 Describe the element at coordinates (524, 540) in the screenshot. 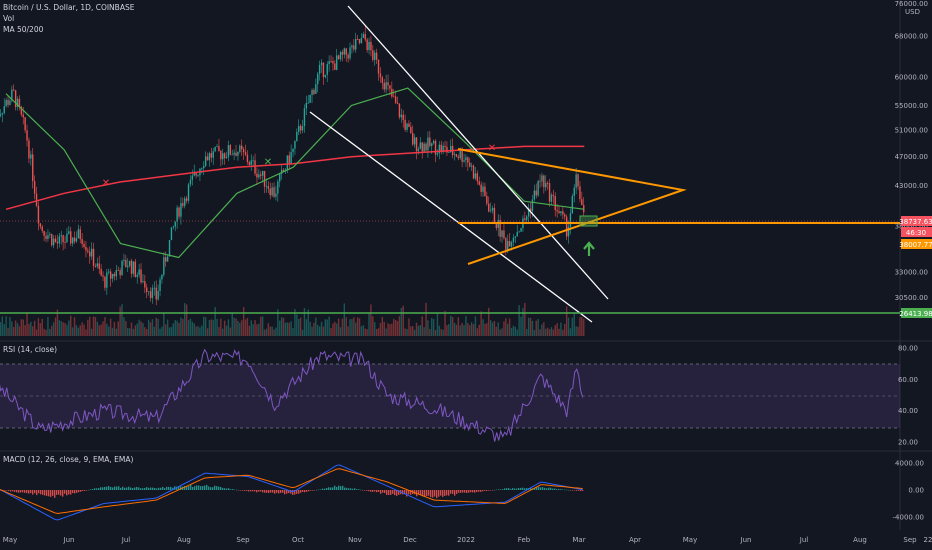

I see `time-label-9: Feb` at that location.